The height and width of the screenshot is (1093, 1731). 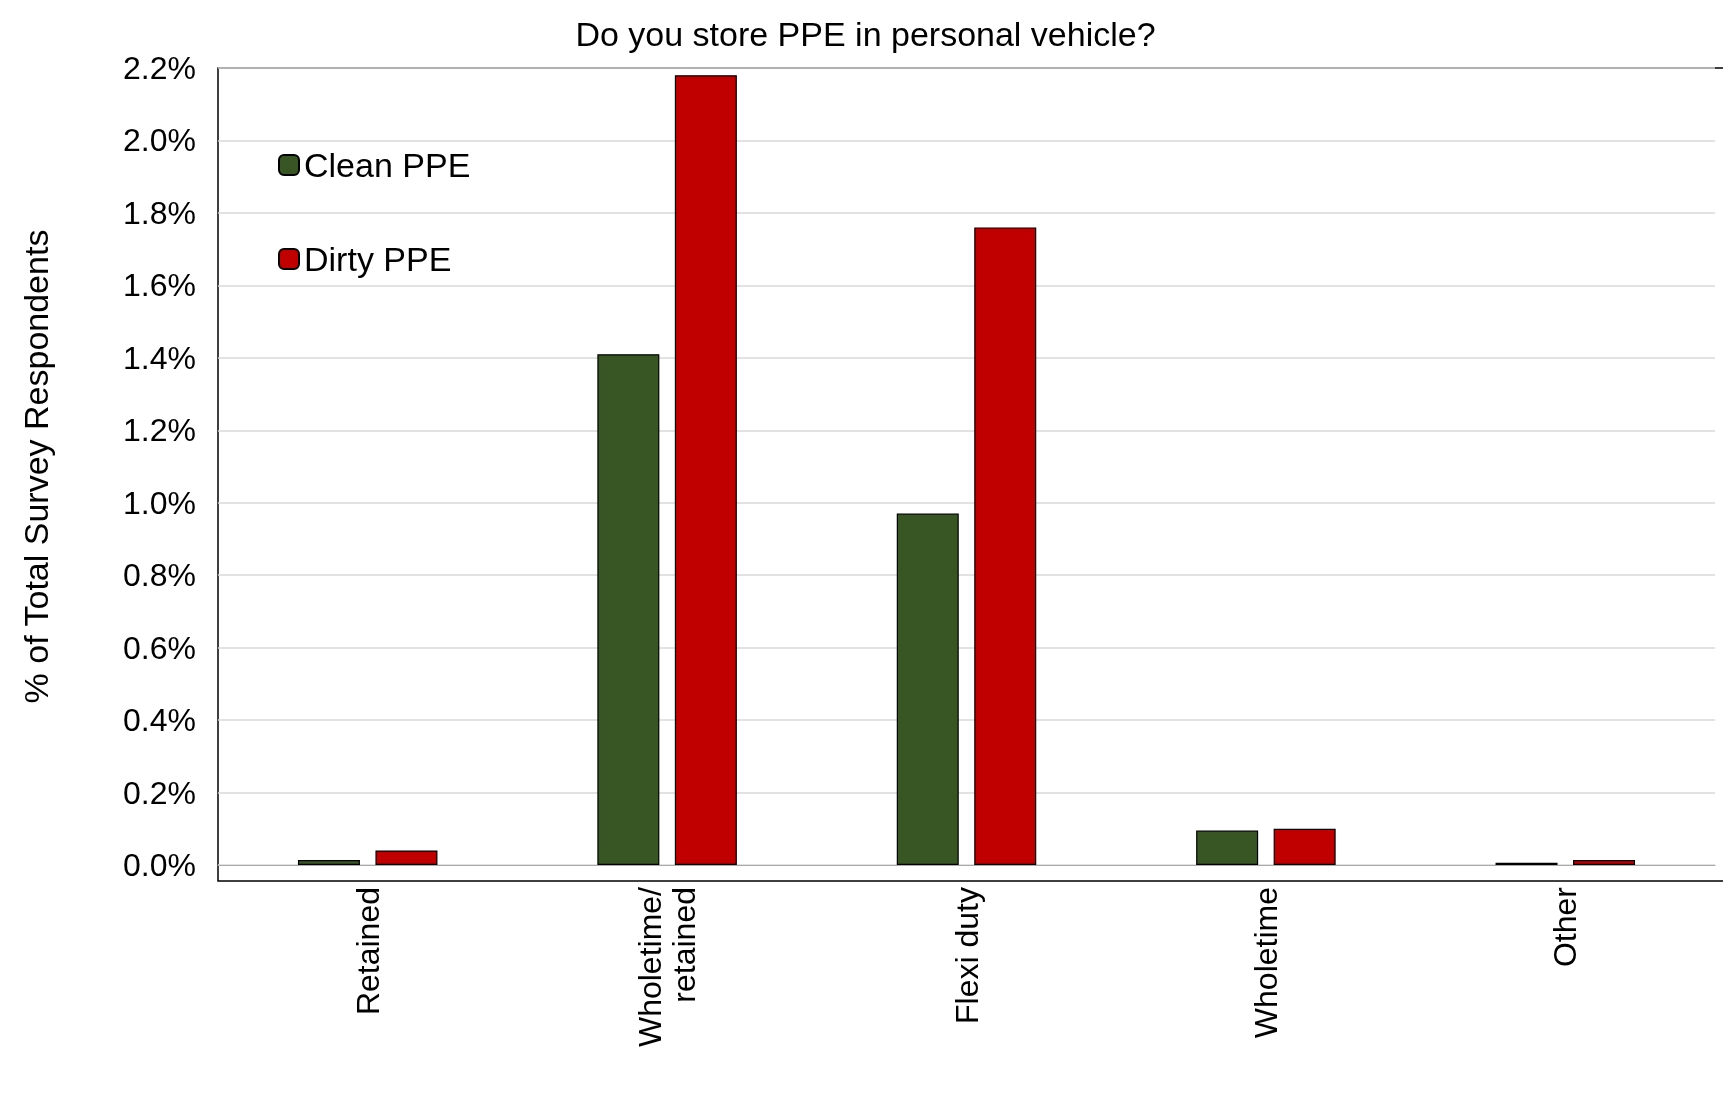 What do you see at coordinates (865, 34) in the screenshot?
I see `chart-title: Do you store PPE in personal vehicle?` at bounding box center [865, 34].